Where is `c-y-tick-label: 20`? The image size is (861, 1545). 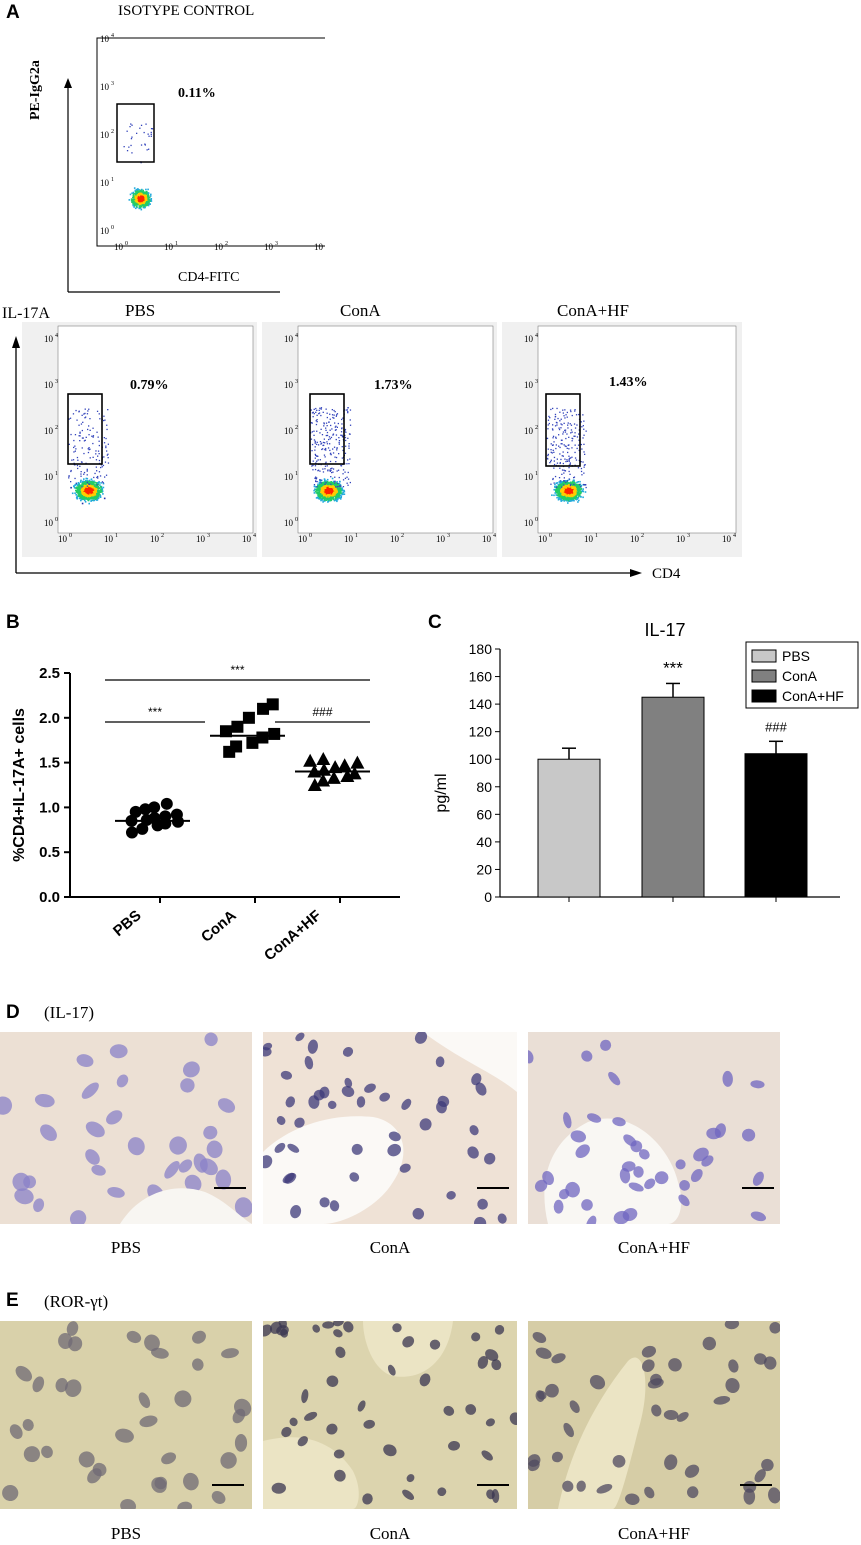
c-y-tick-label: 20 is located at coordinates (484, 869).